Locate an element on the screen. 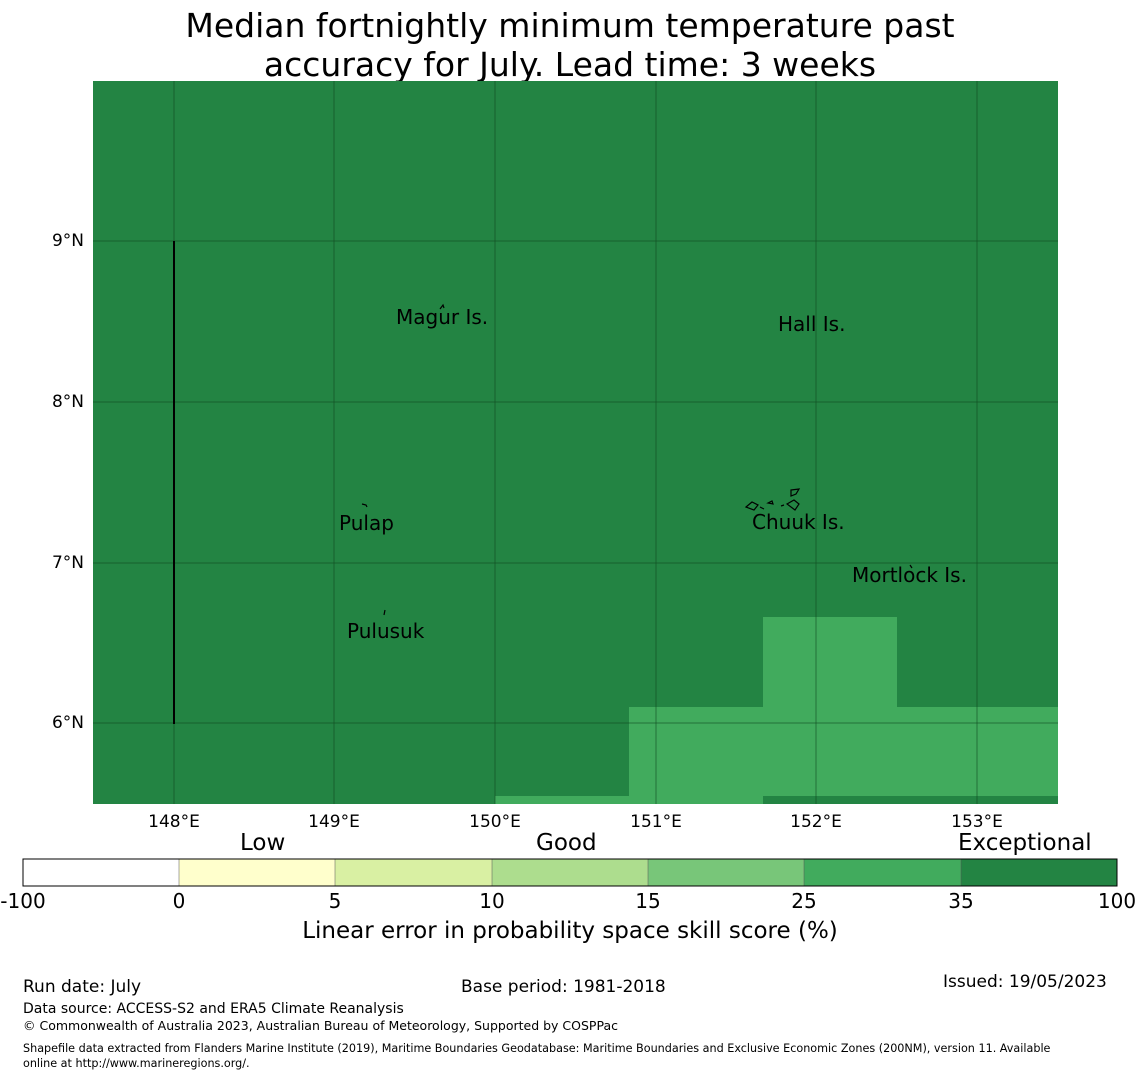 This screenshot has height=1080, width=1140. lon-label-150e: 150°E is located at coordinates (495, 822).